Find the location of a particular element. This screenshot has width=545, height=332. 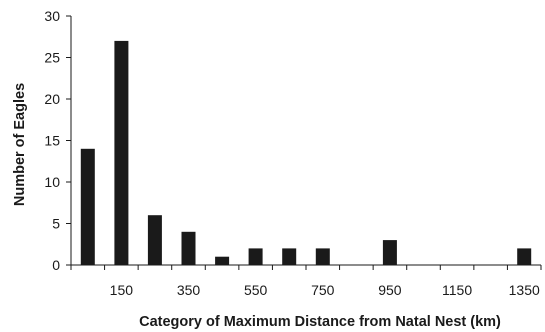

x-axis-ticks: 150 350 550 750 950 1150 1350 is located at coordinates (306, 281).